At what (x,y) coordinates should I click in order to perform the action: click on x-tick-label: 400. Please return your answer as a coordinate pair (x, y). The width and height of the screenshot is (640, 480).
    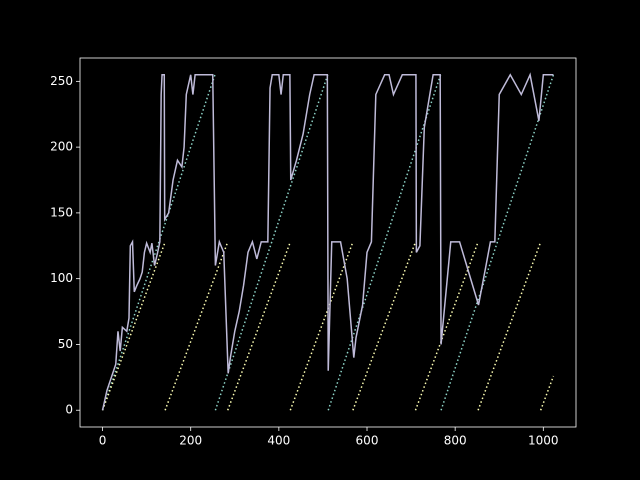
    Looking at the image, I should click on (278, 441).